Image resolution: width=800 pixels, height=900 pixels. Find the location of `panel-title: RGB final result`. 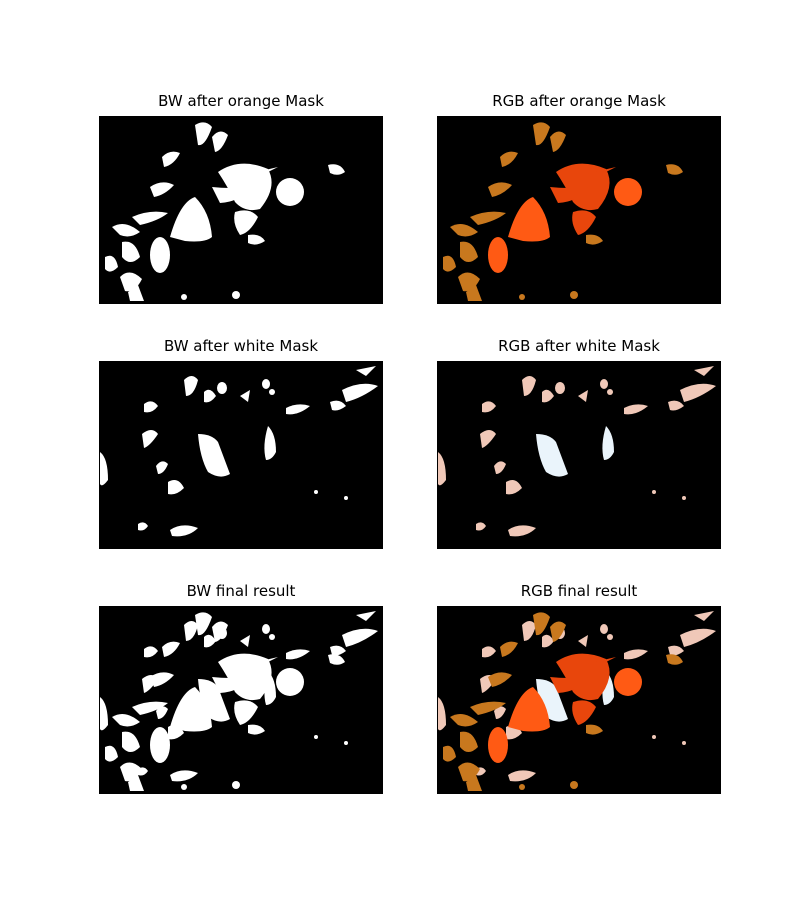

panel-title: RGB final result is located at coordinates (579, 591).